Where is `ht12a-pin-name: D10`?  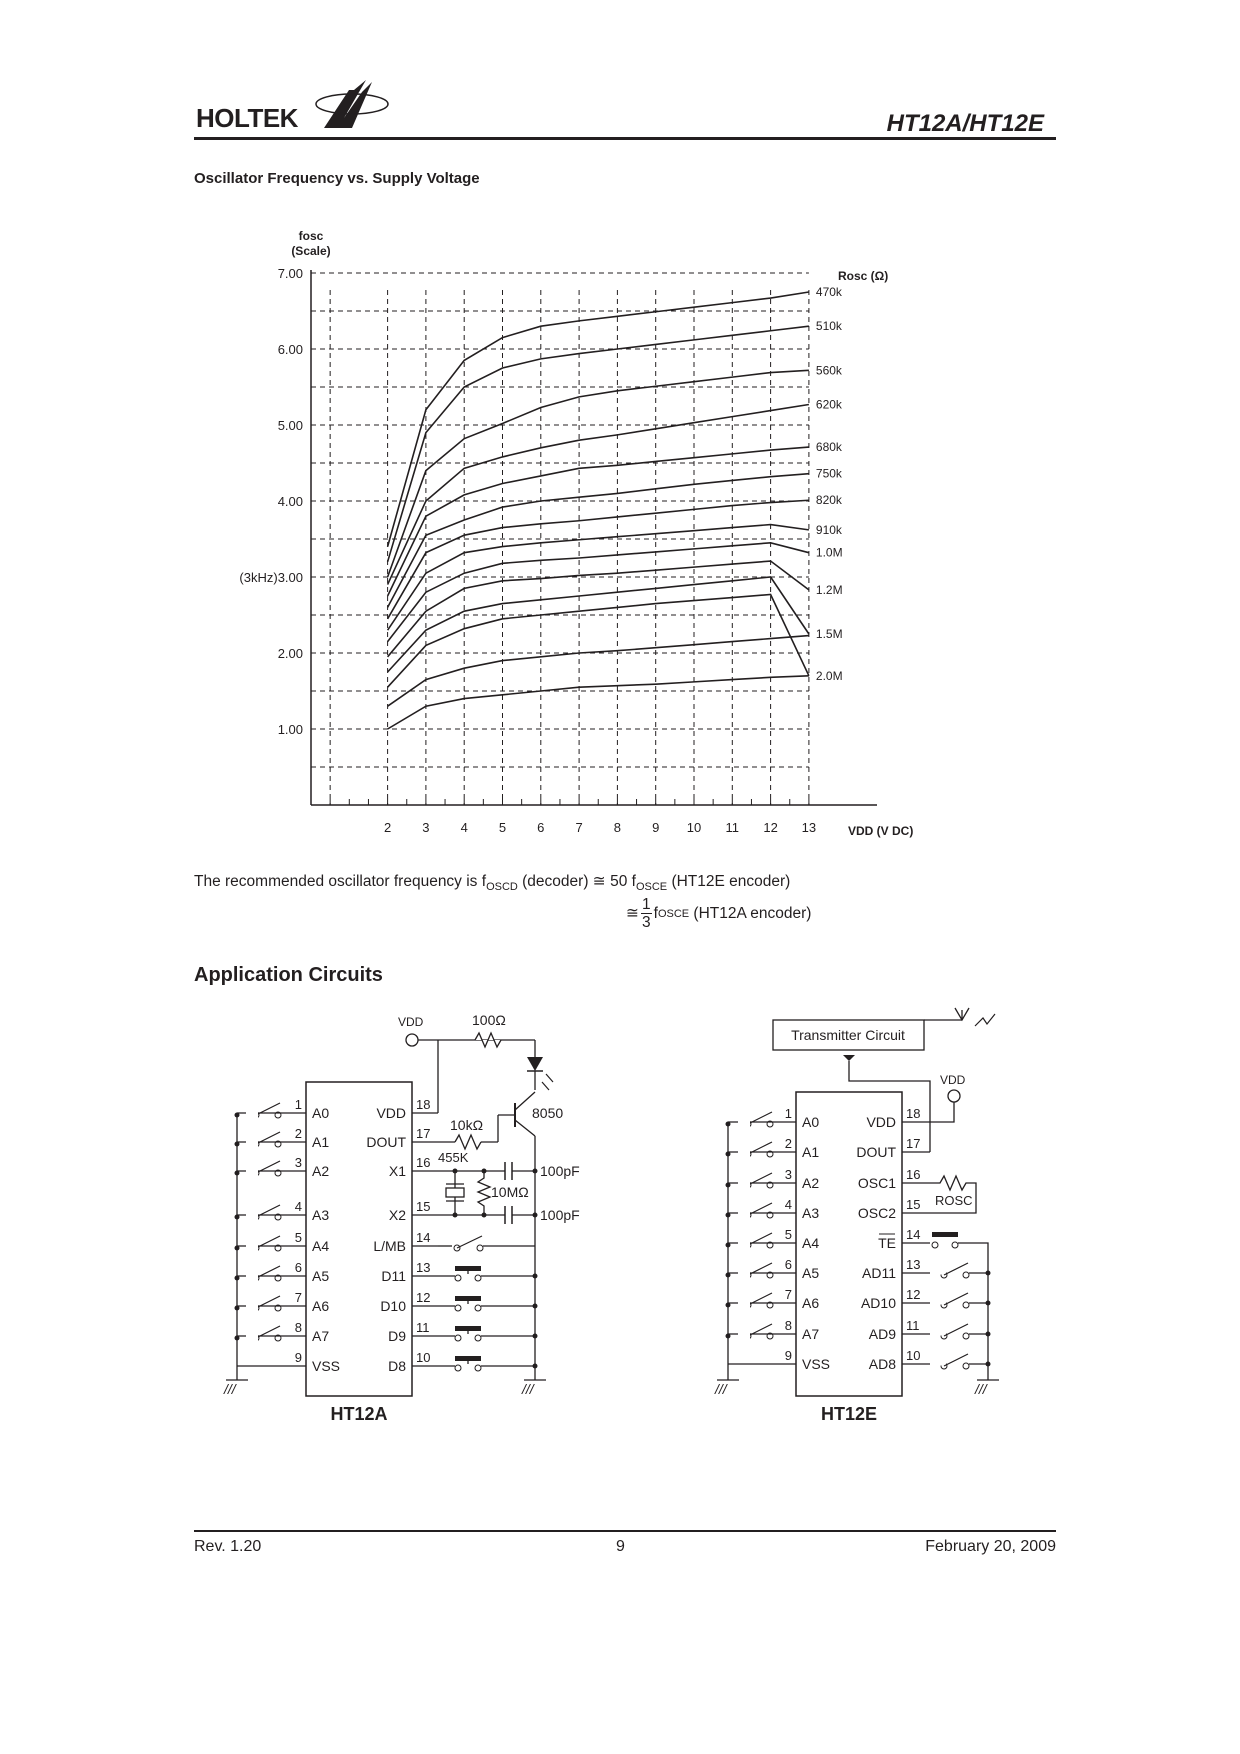 ht12a-pin-name: D10 is located at coordinates (393, 1306).